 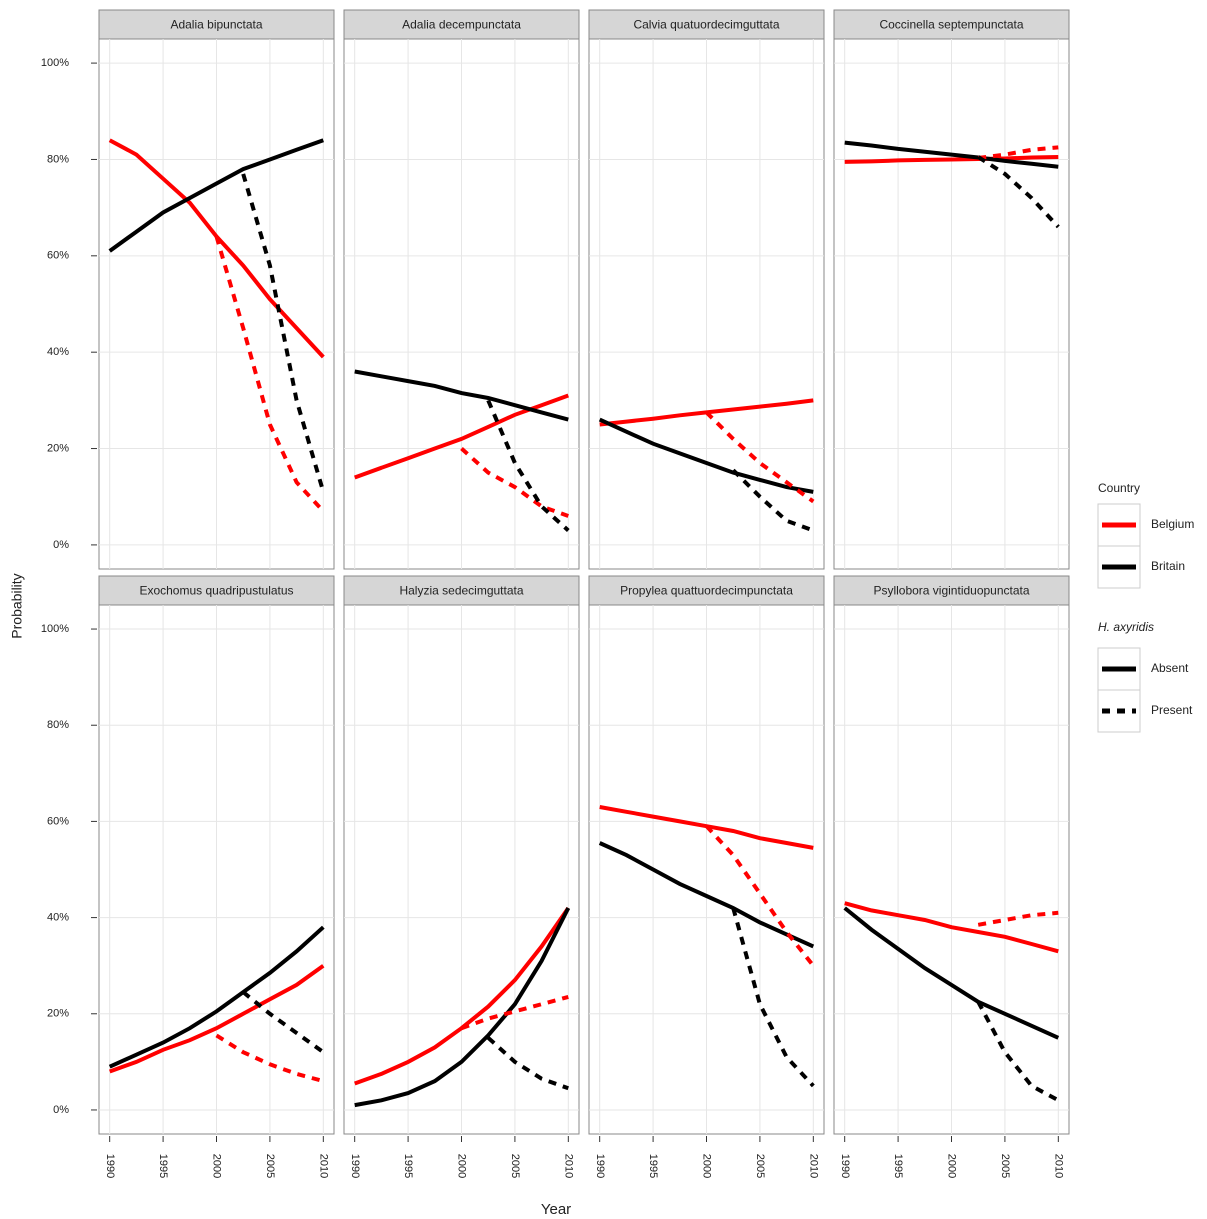 I want to click on panel-title: Halyzia sedecimguttata, so click(x=461, y=591).